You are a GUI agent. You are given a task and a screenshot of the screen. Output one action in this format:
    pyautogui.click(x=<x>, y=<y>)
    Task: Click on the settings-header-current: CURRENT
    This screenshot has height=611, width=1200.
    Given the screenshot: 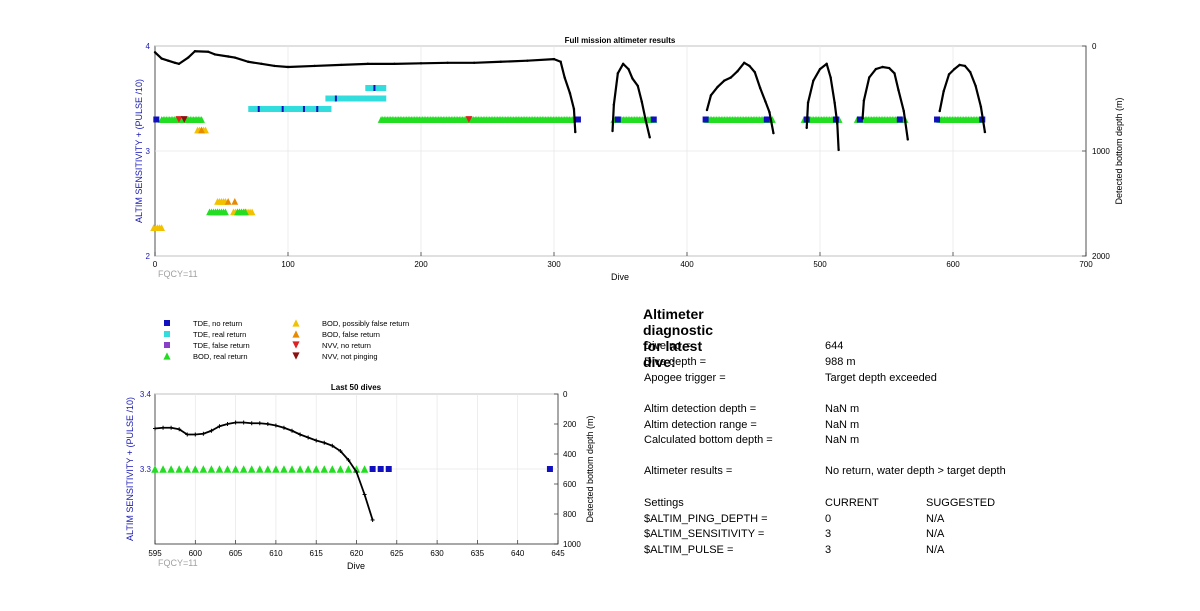 What is the action you would take?
    pyautogui.click(x=852, y=503)
    